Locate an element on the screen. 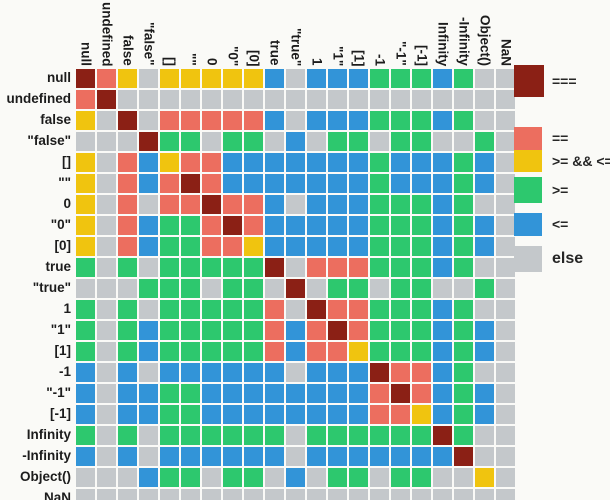  legend-swatch- is located at coordinates (528, 190).